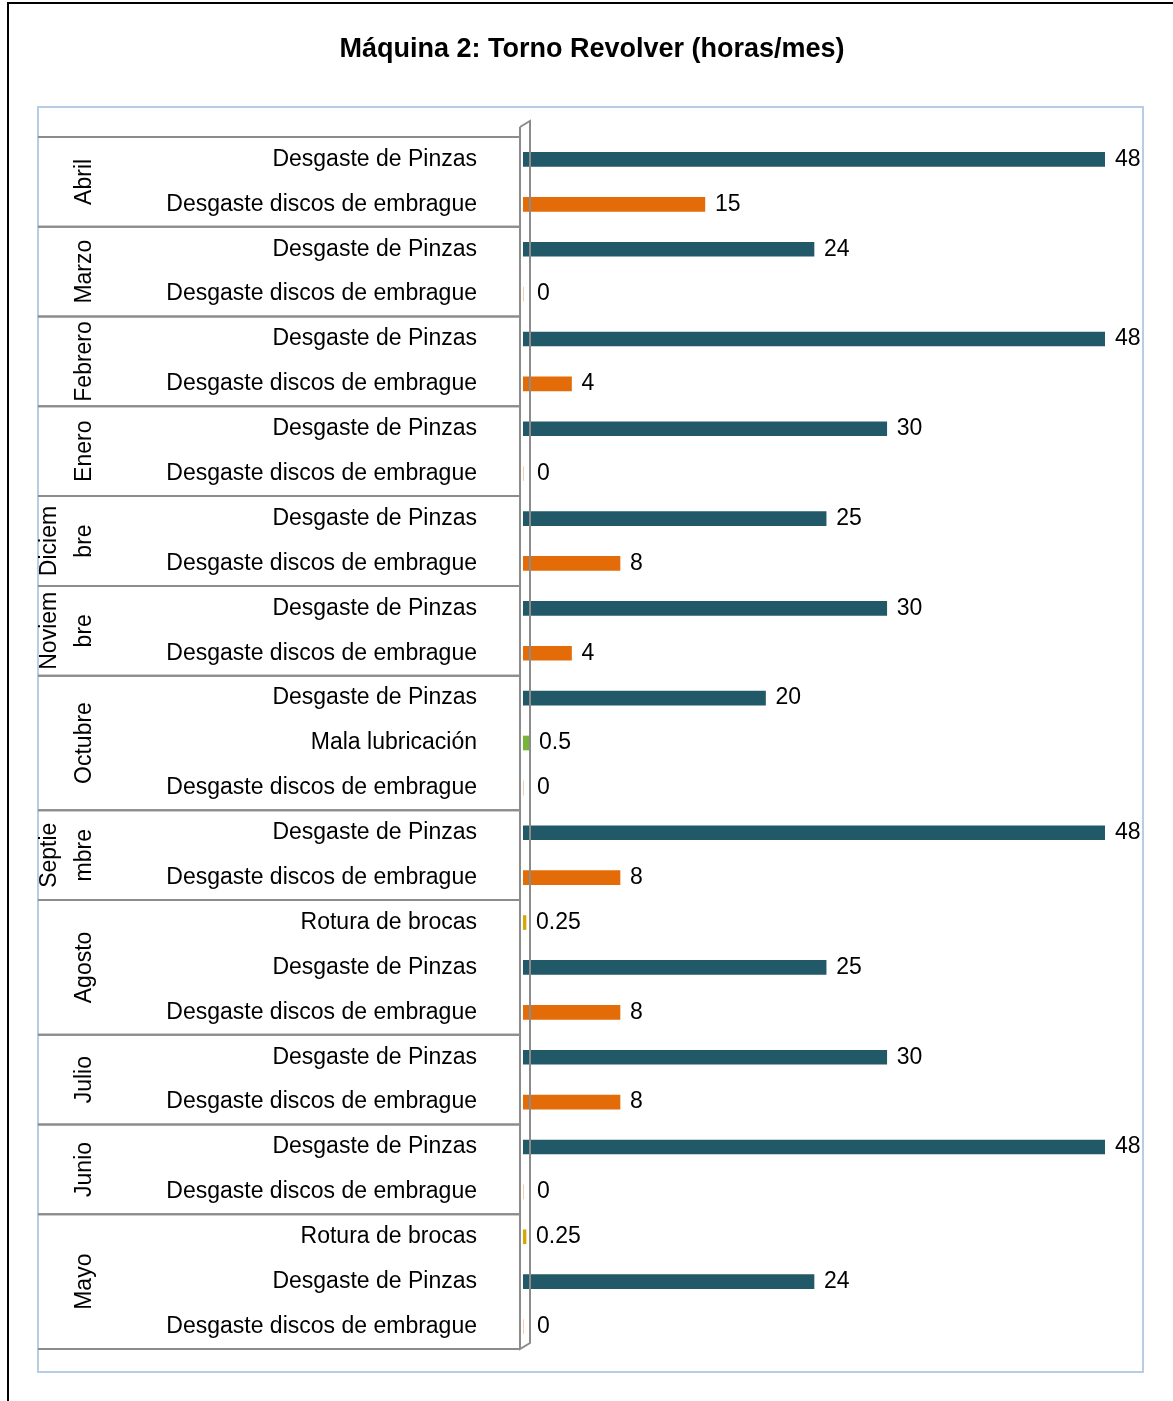  Describe the element at coordinates (66, 630) in the screenshot. I see `text: Noviembre` at that location.